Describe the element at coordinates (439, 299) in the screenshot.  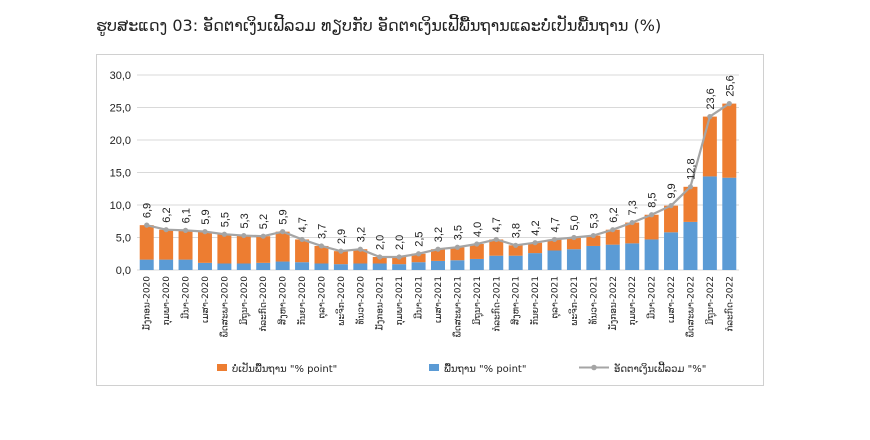
I see `x-tick-label: ເມສາ-2021` at that location.